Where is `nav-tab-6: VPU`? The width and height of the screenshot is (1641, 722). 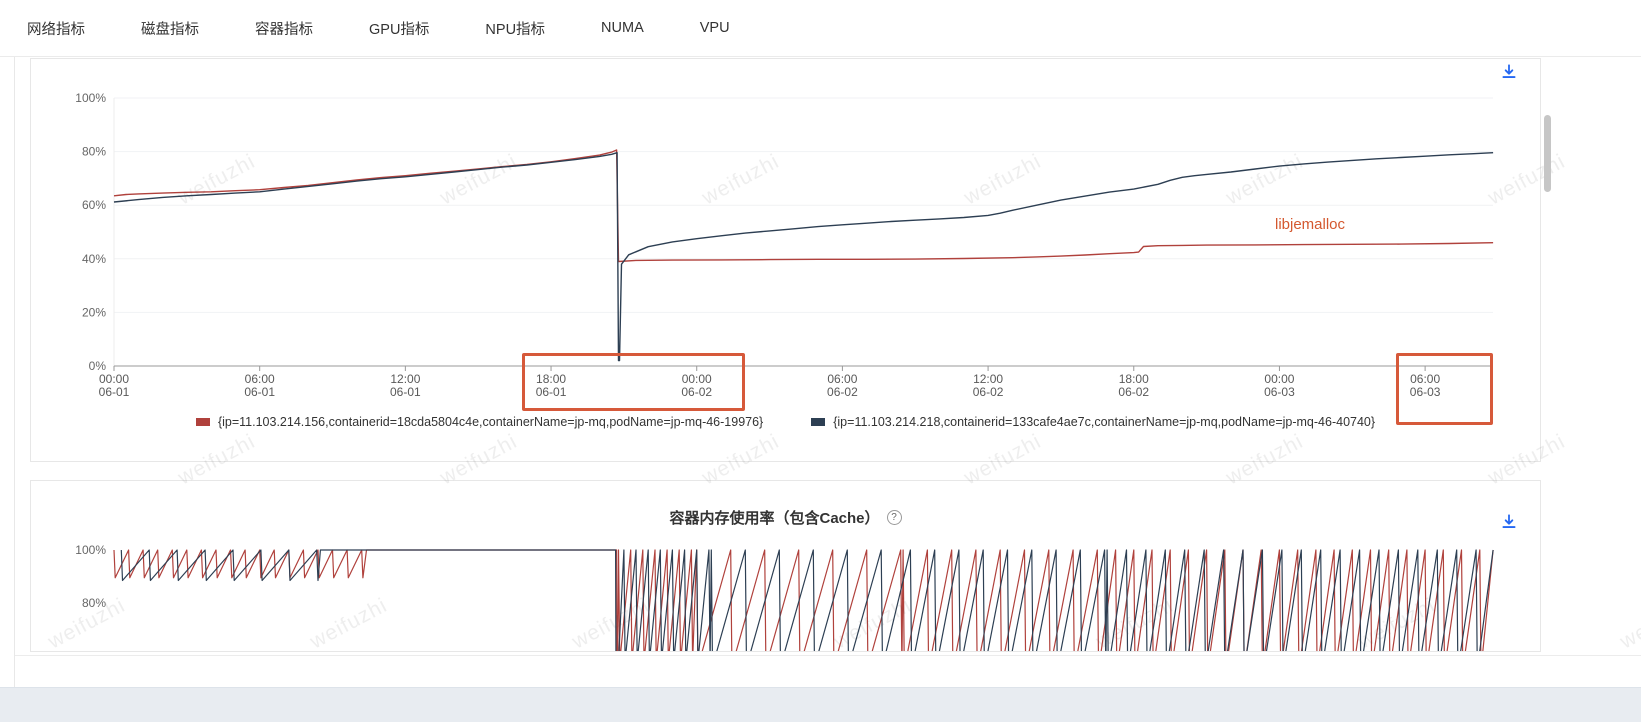 nav-tab-6: VPU is located at coordinates (714, 28).